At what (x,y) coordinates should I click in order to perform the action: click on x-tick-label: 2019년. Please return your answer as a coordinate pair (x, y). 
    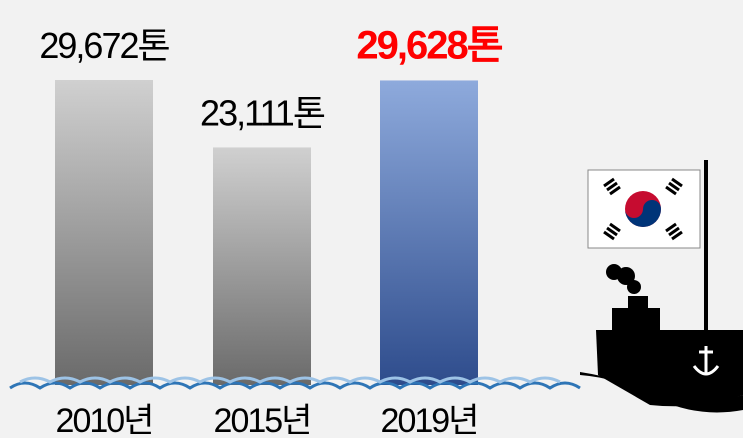
    Looking at the image, I should click on (429, 420).